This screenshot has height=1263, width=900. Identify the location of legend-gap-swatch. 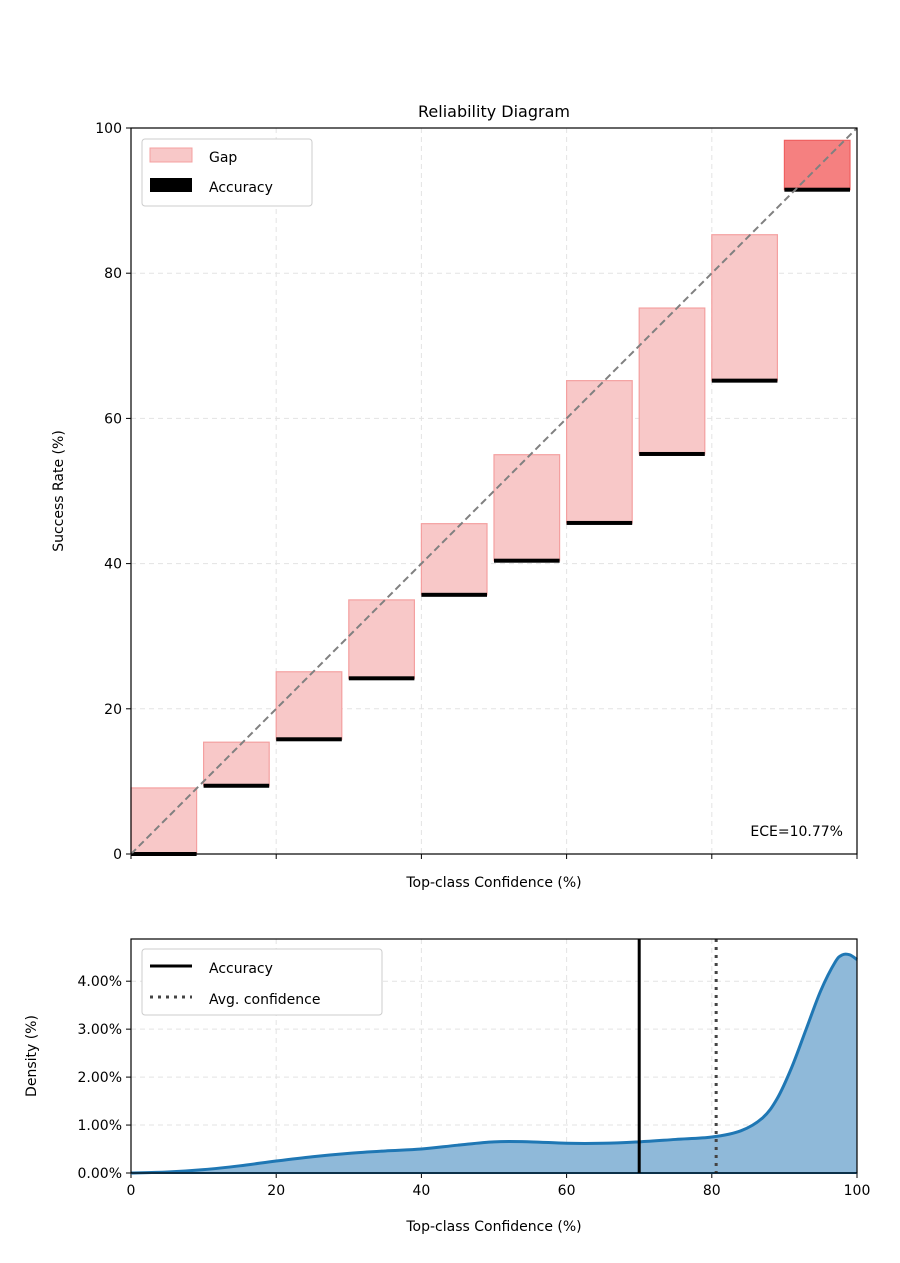
(171, 155).